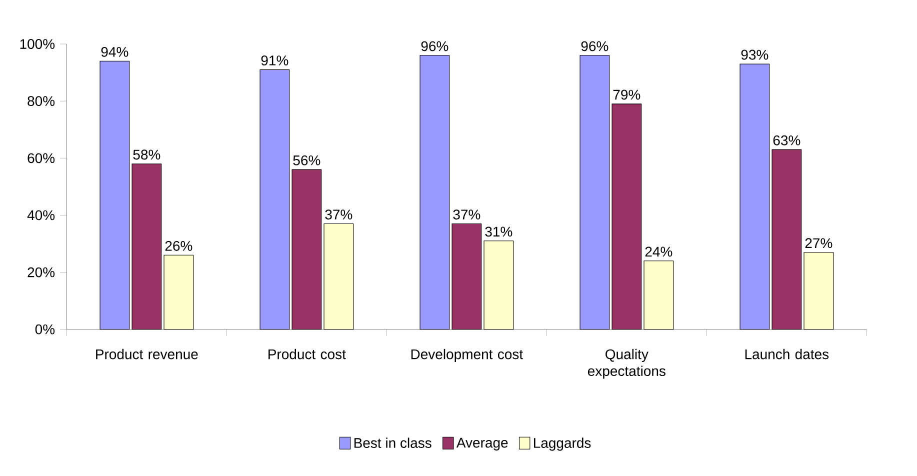 This screenshot has height=476, width=917. I want to click on data-label: 79%, so click(626, 95).